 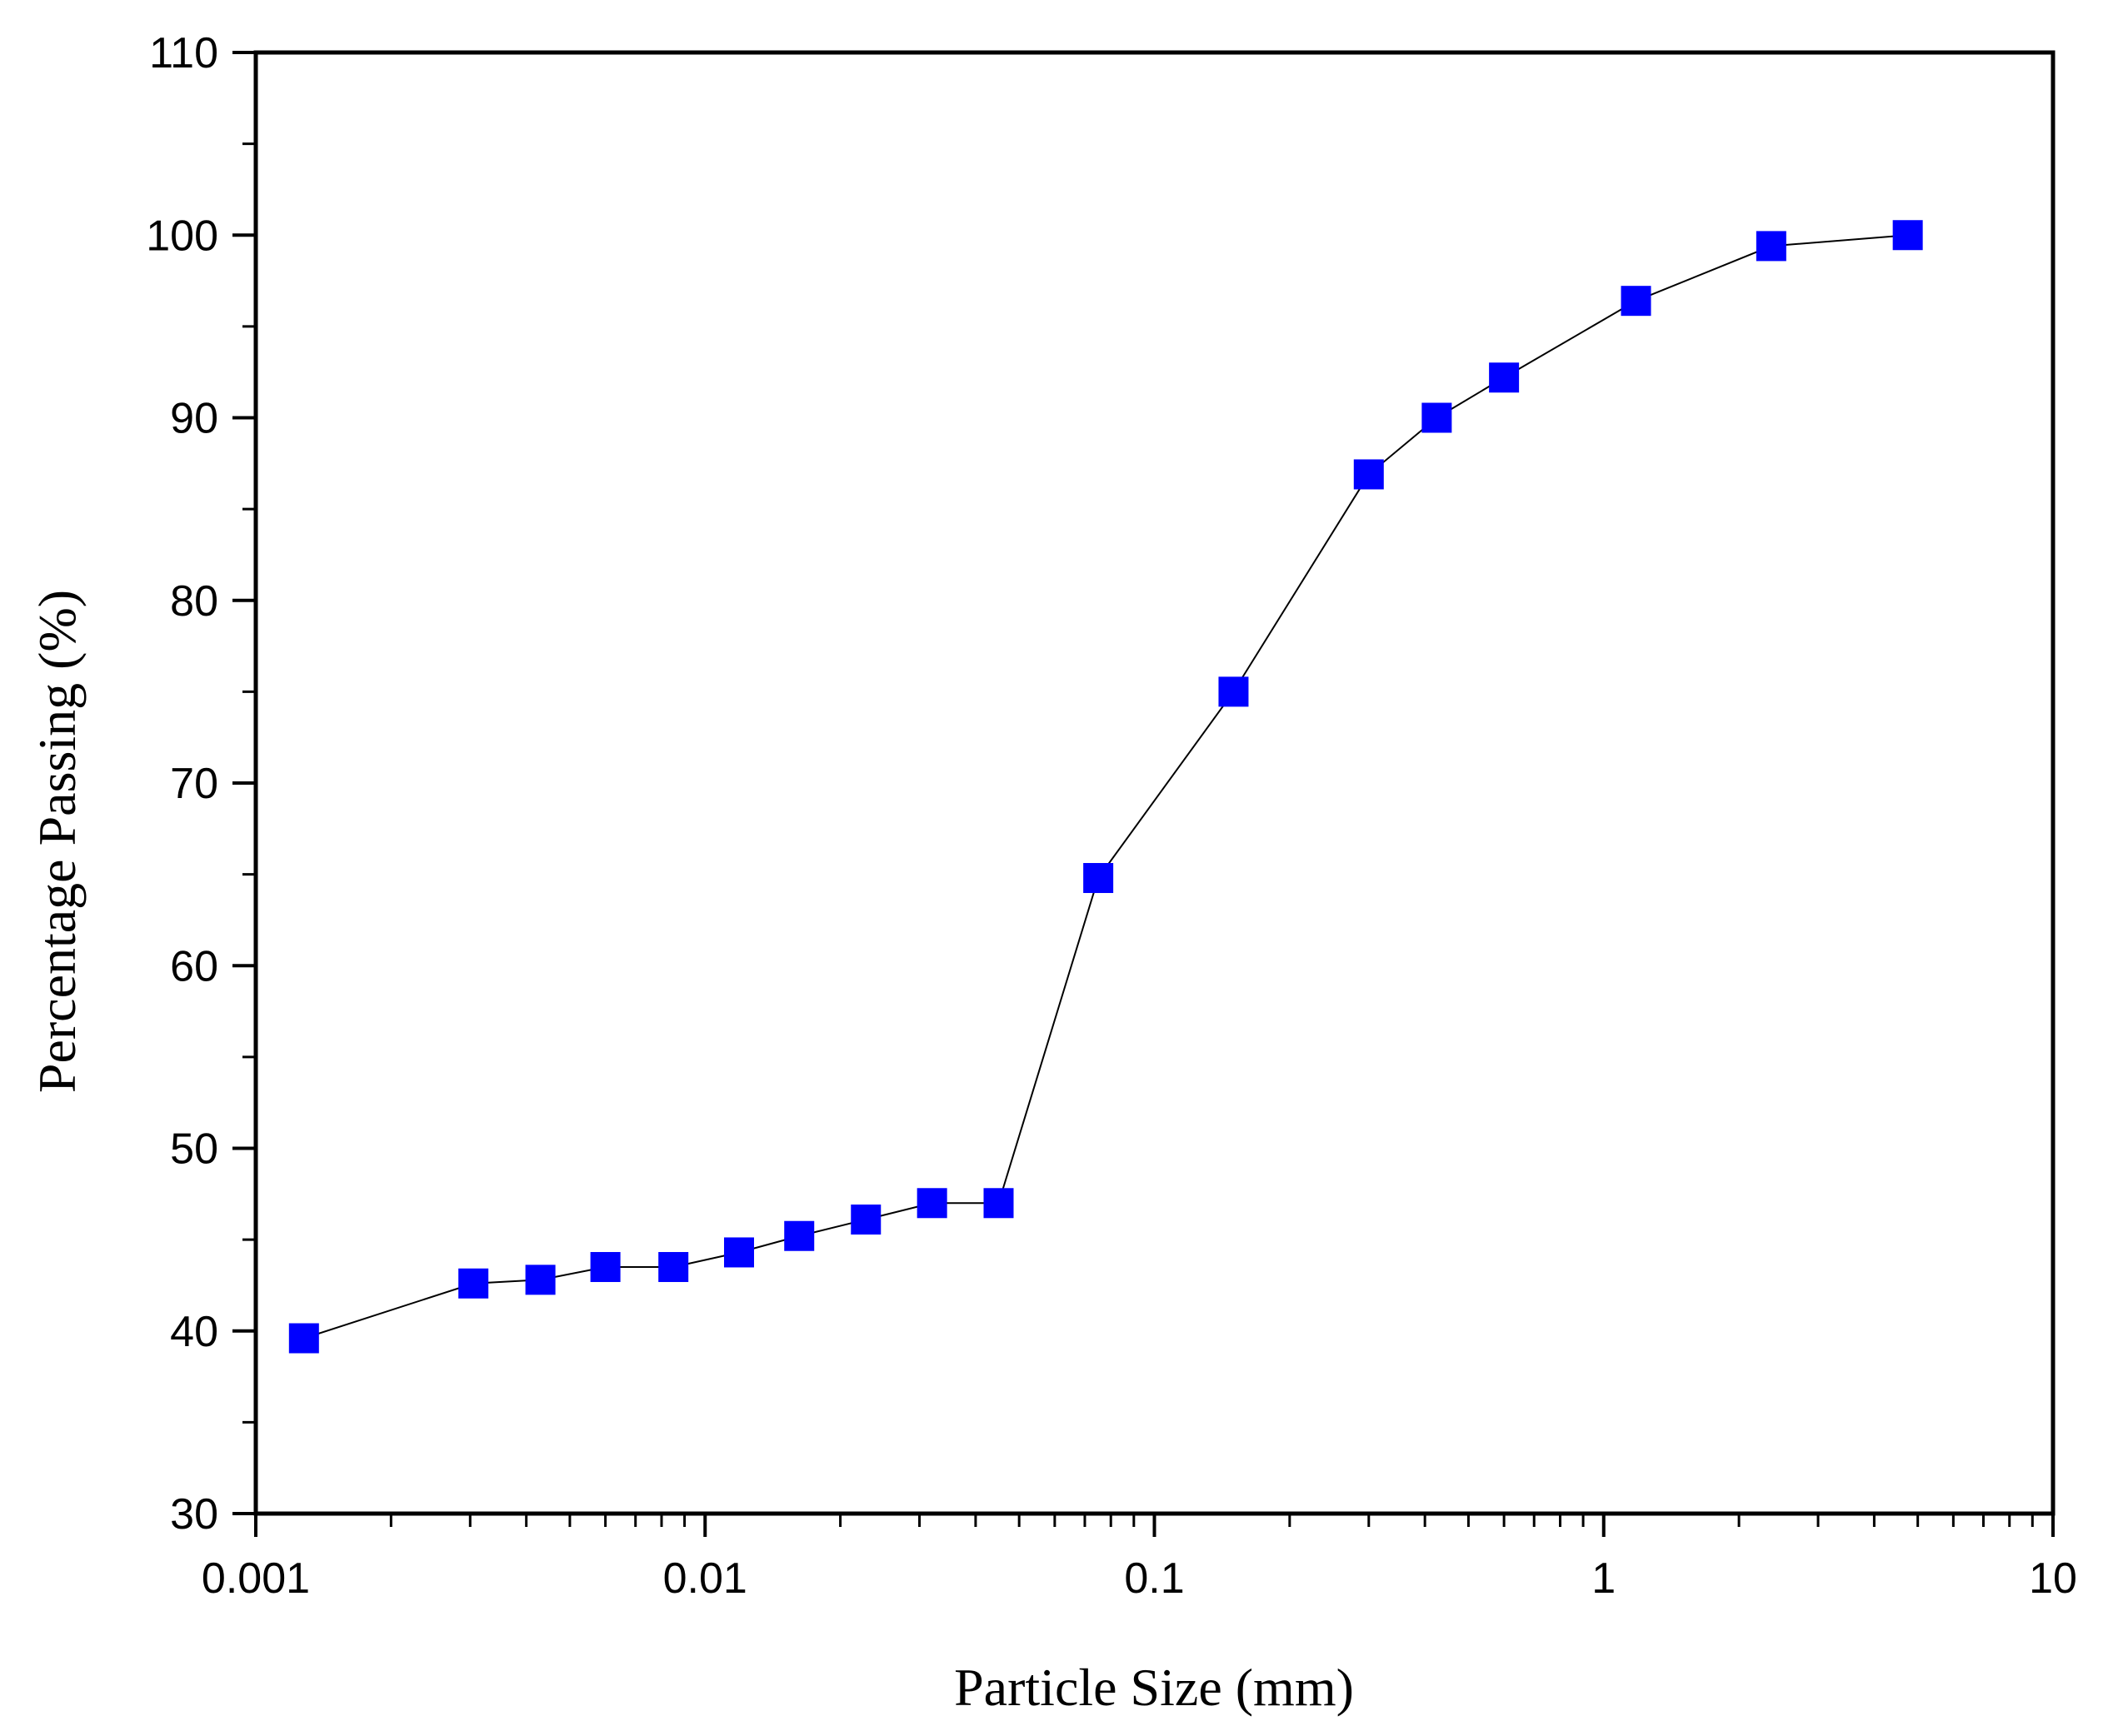 I want to click on y-tick-label: 40, so click(x=194, y=1332).